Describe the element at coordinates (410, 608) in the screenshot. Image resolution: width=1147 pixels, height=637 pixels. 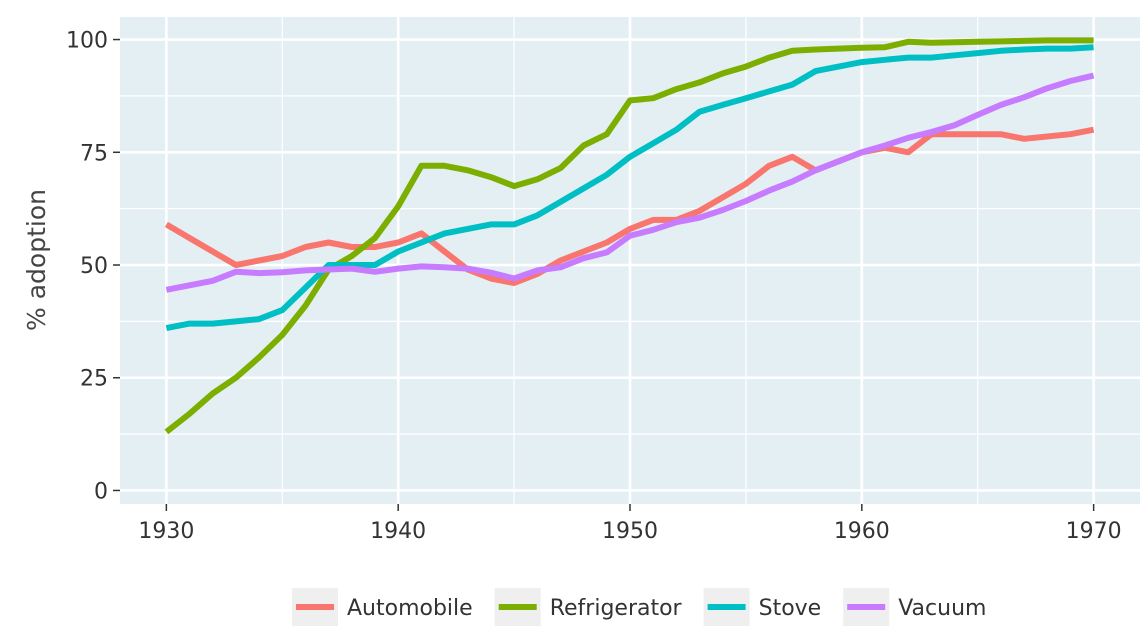
I see `legend-label: Automobile` at that location.